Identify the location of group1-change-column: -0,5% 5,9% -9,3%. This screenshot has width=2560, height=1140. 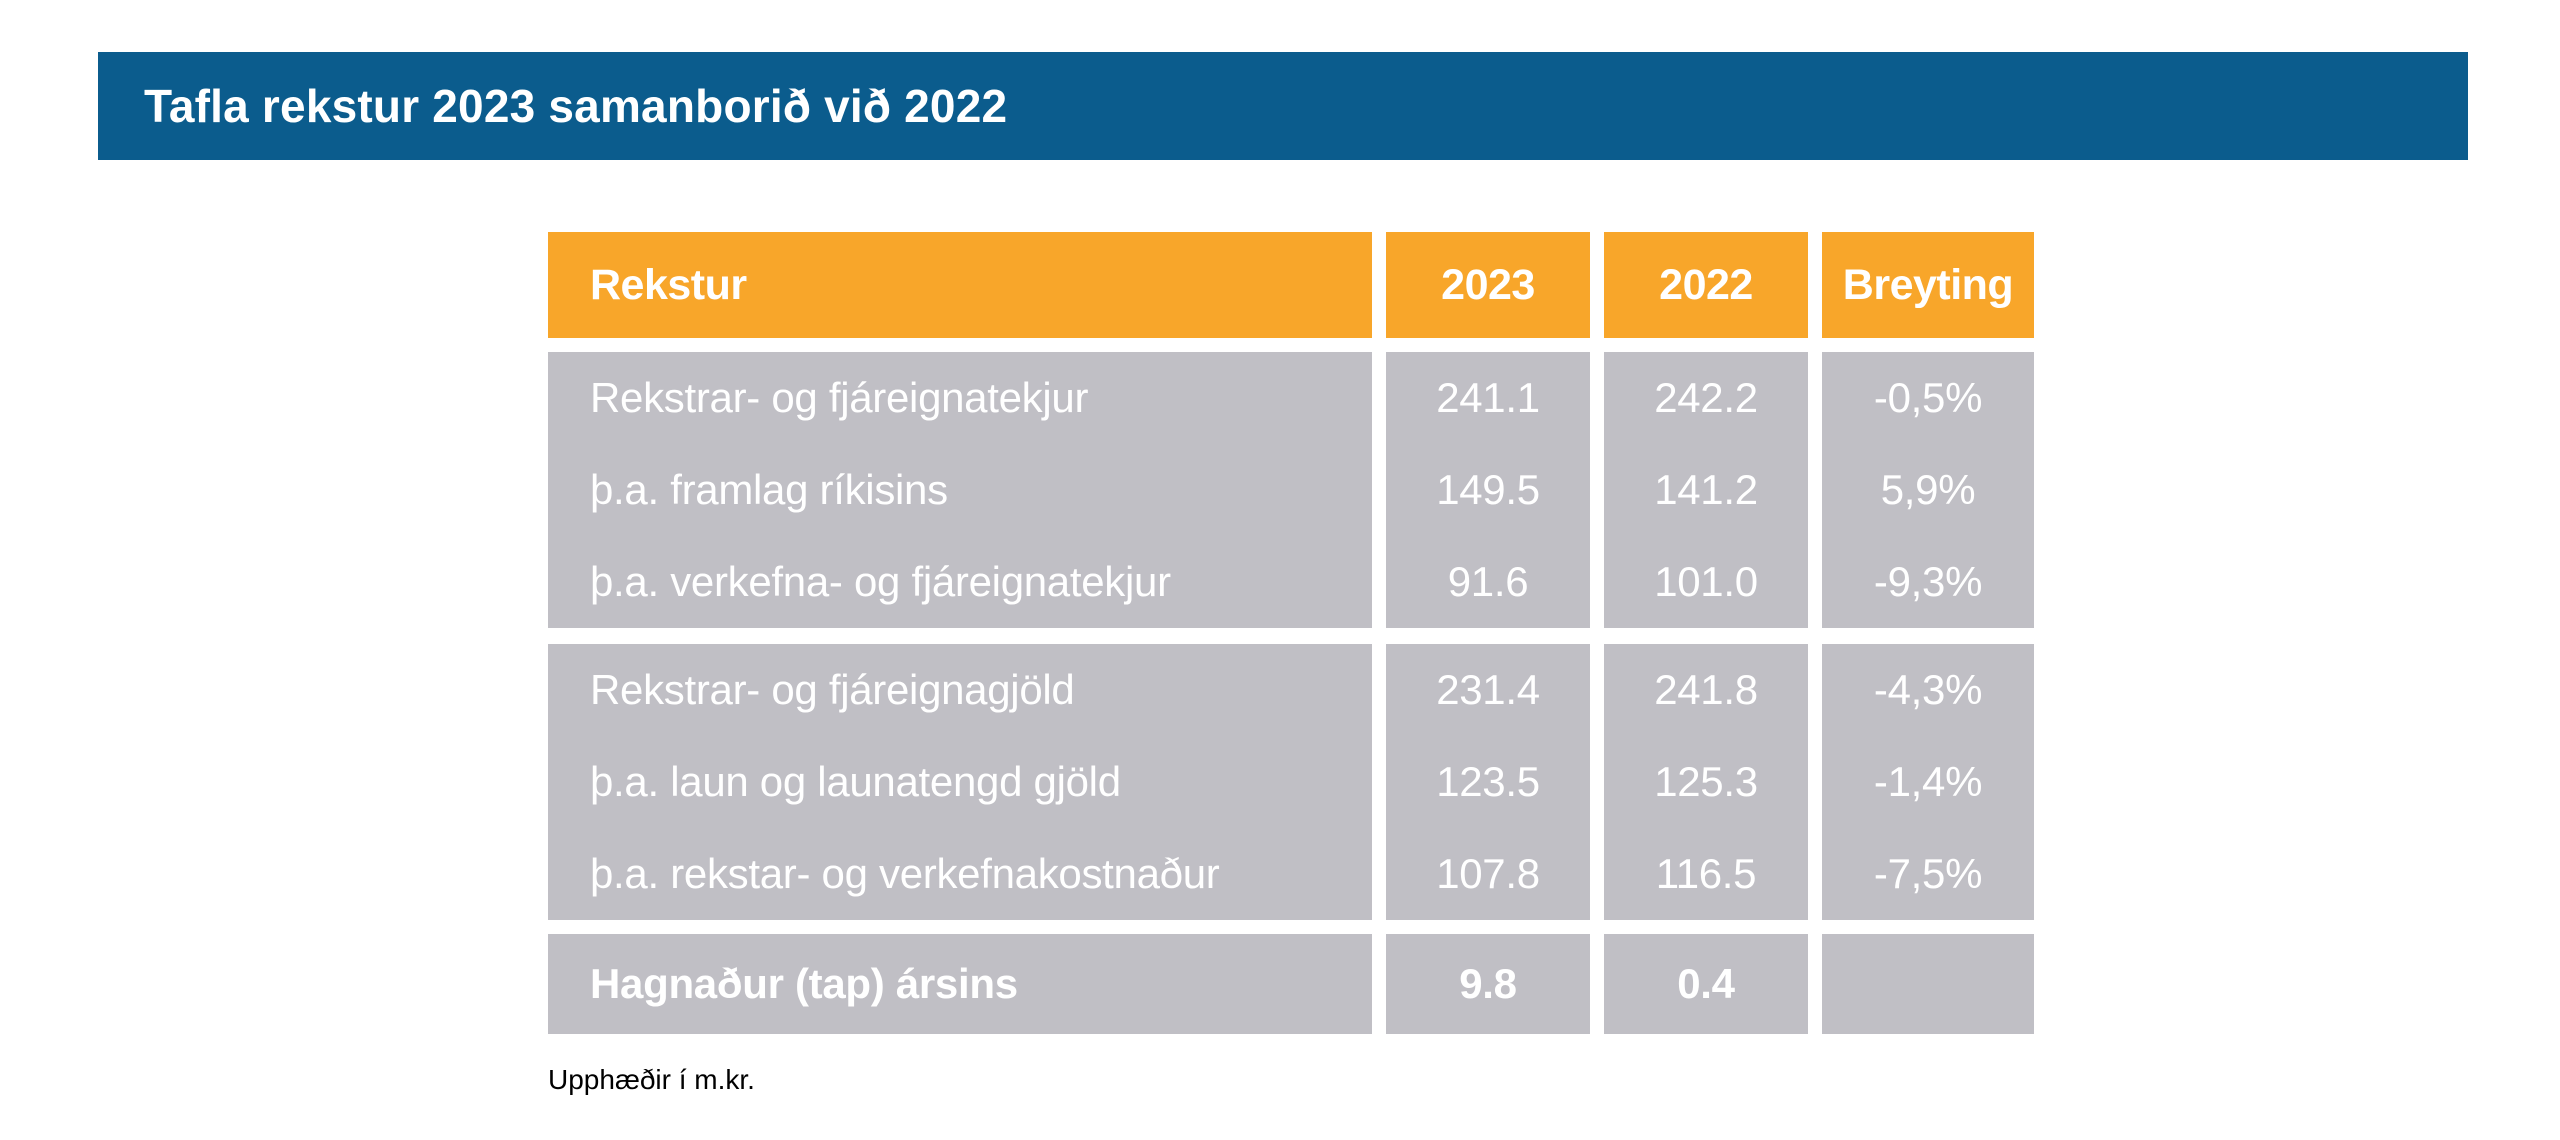
(1928, 490).